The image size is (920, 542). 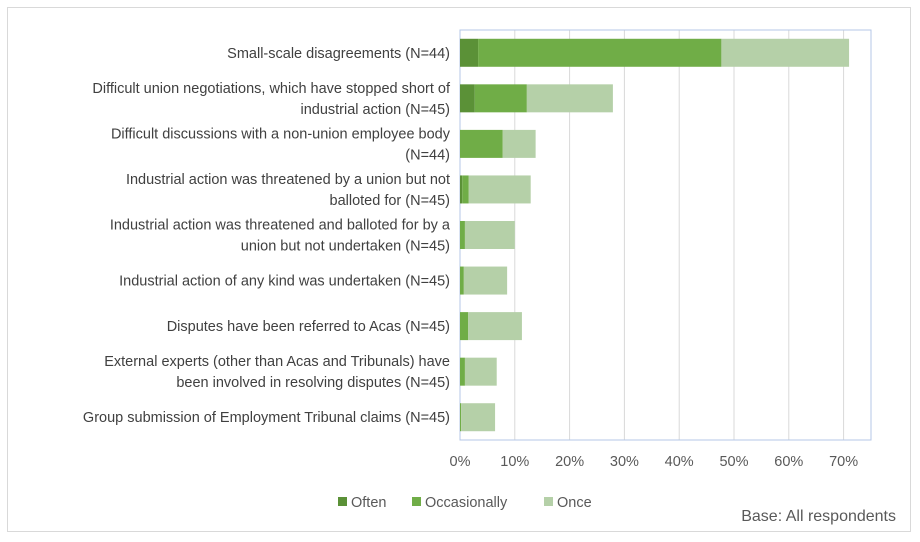 What do you see at coordinates (342, 501) in the screenshot?
I see `legend-swatch-often` at bounding box center [342, 501].